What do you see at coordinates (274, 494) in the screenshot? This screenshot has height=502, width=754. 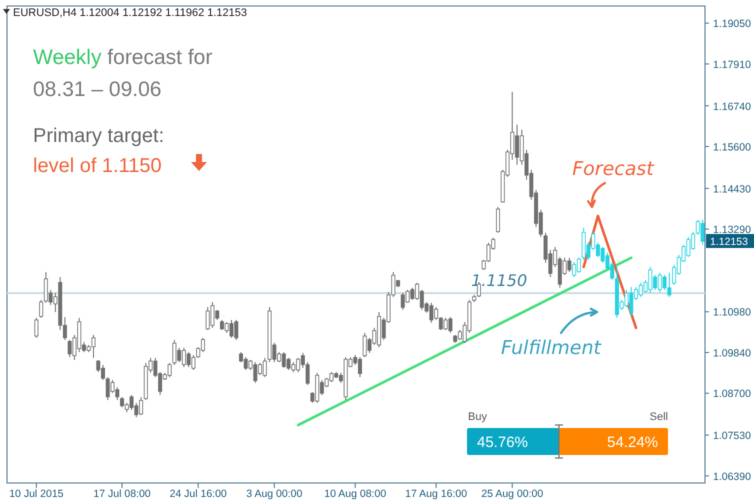 I see `x-tick-label: 3 Aug 00:00` at bounding box center [274, 494].